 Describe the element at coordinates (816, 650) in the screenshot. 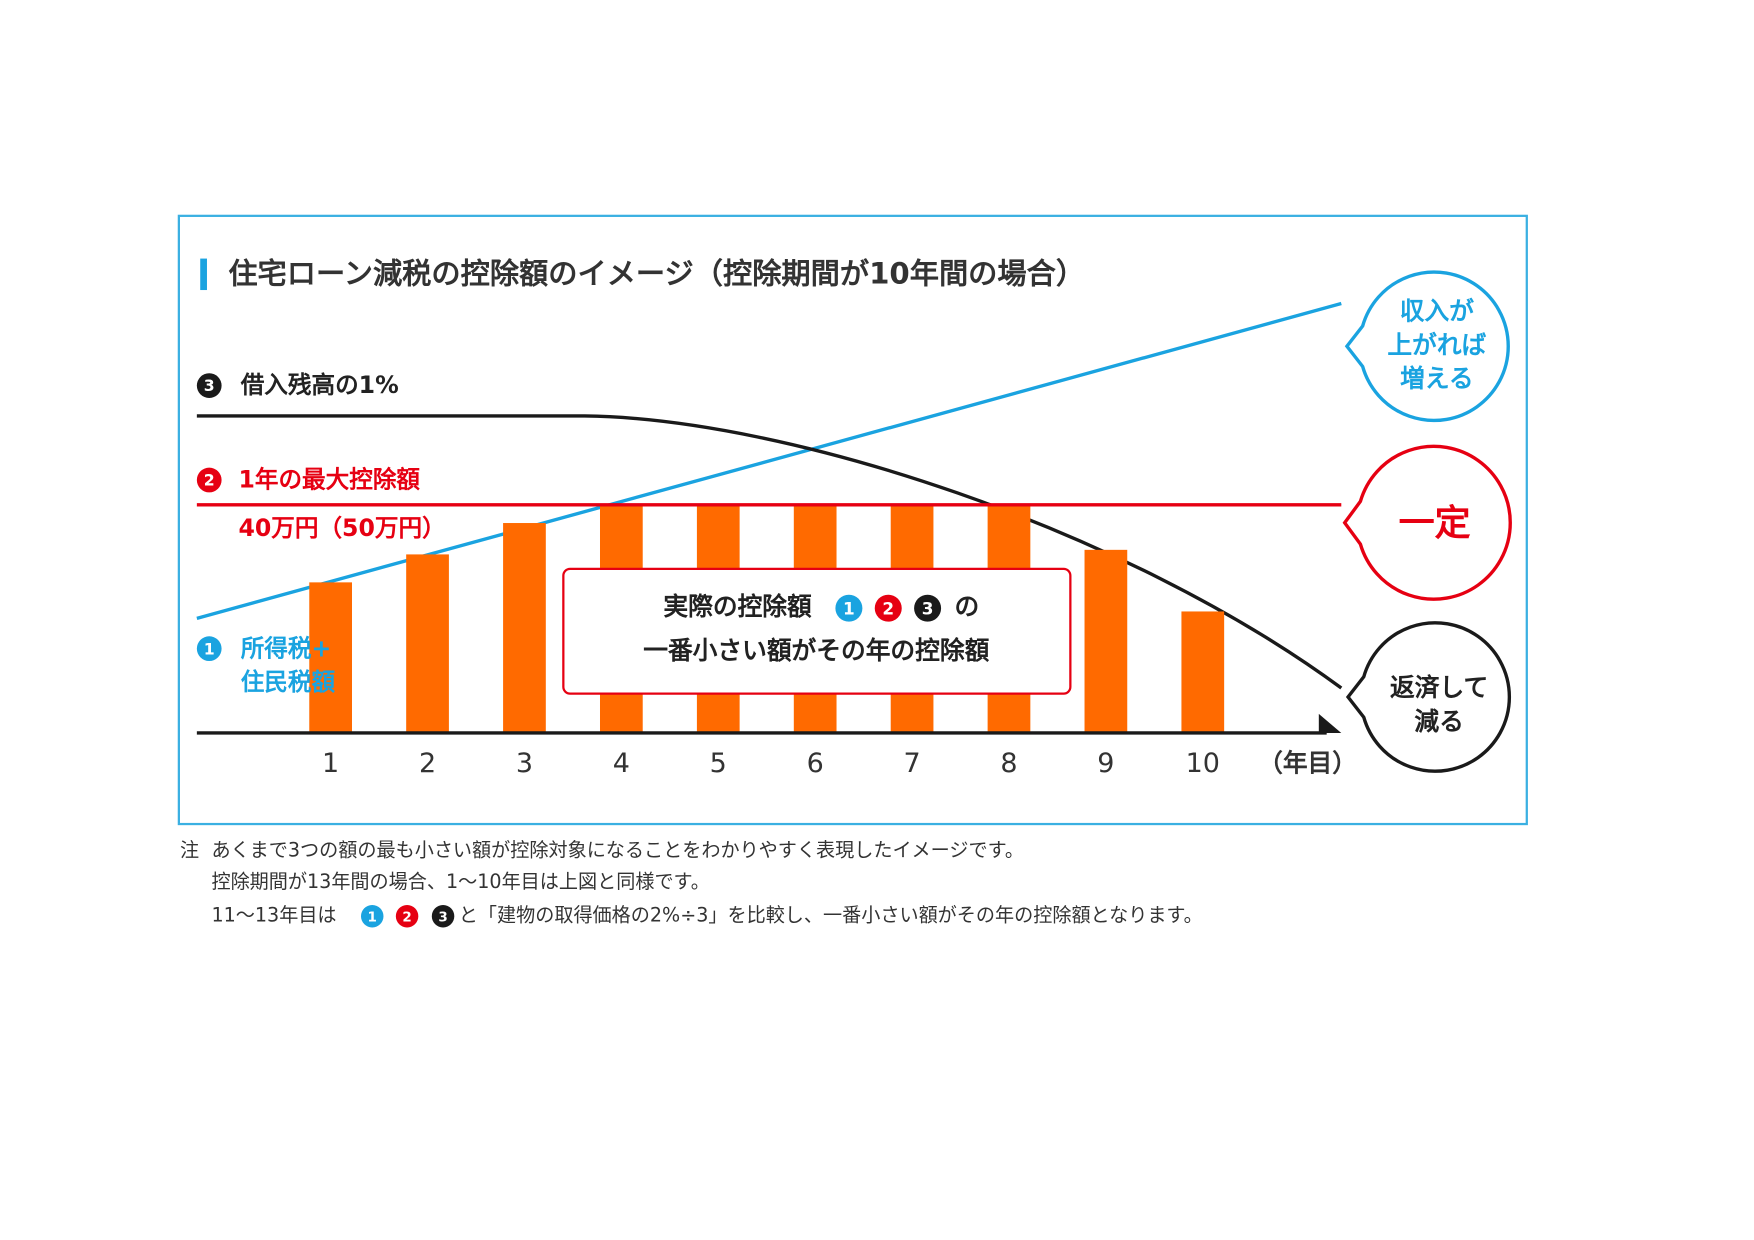

I see `box-text: 一番小さい額がその年の控除額` at that location.